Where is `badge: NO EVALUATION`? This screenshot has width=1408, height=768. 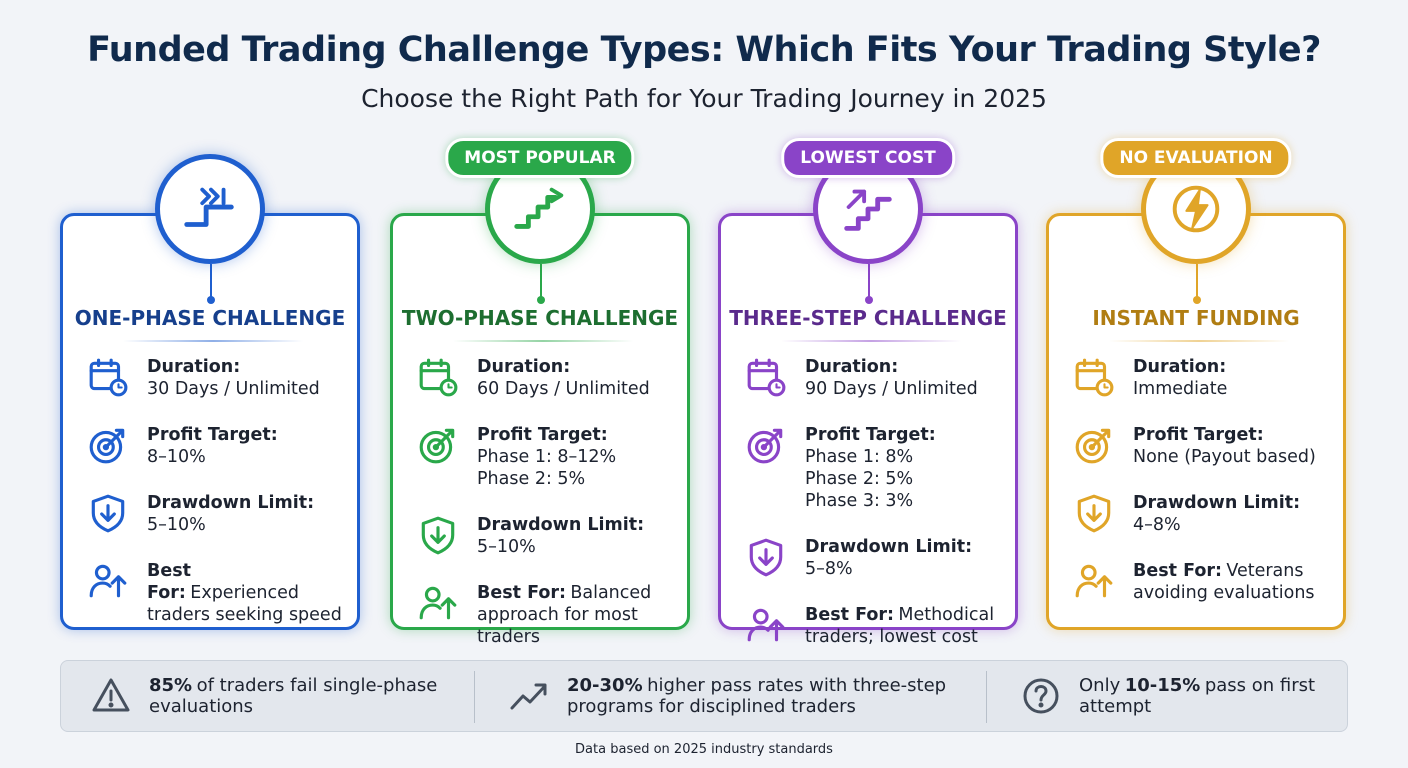 badge: NO EVALUATION is located at coordinates (1196, 158).